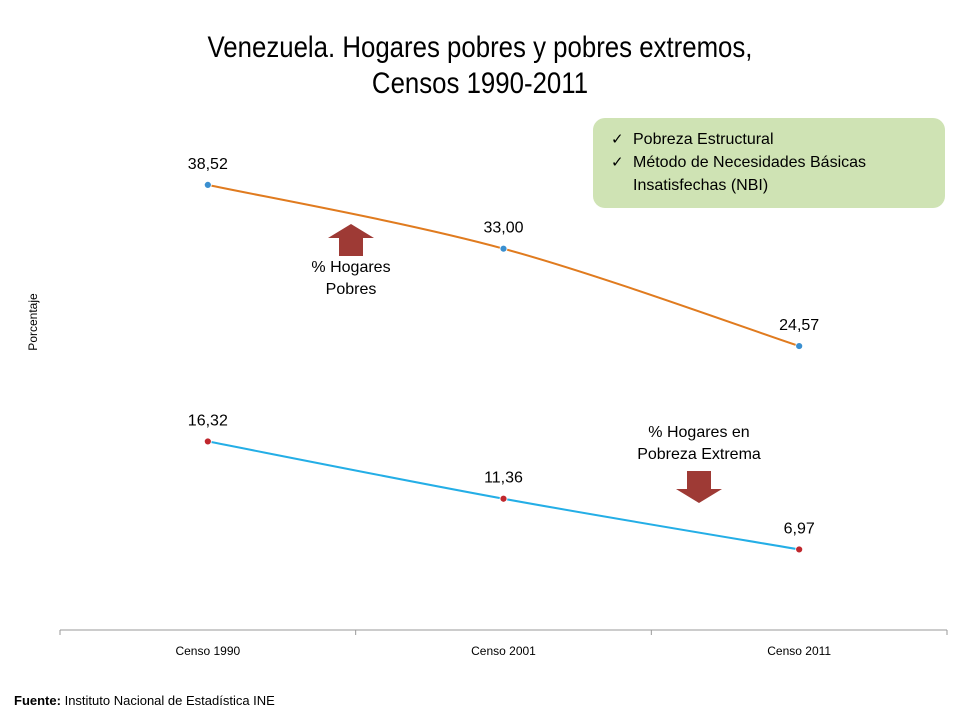 The height and width of the screenshot is (720, 960). What do you see at coordinates (350, 278) in the screenshot?
I see `annotation-label: % Hogares Pobres` at bounding box center [350, 278].